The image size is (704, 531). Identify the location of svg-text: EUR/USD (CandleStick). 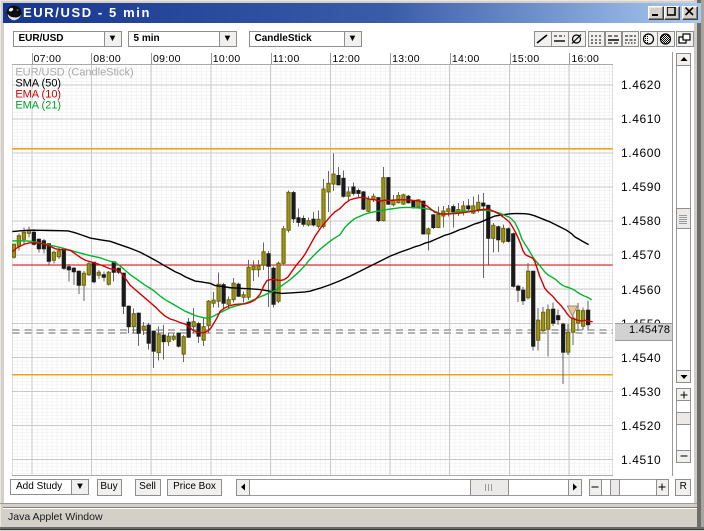
(74, 72).